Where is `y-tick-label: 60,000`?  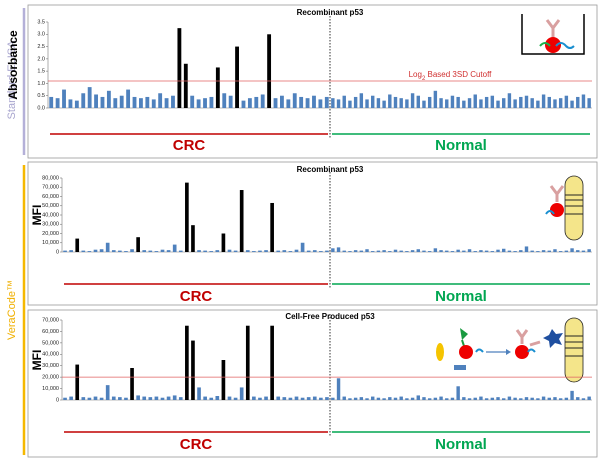
y-tick-label: 60,000 is located at coordinates (50, 197).